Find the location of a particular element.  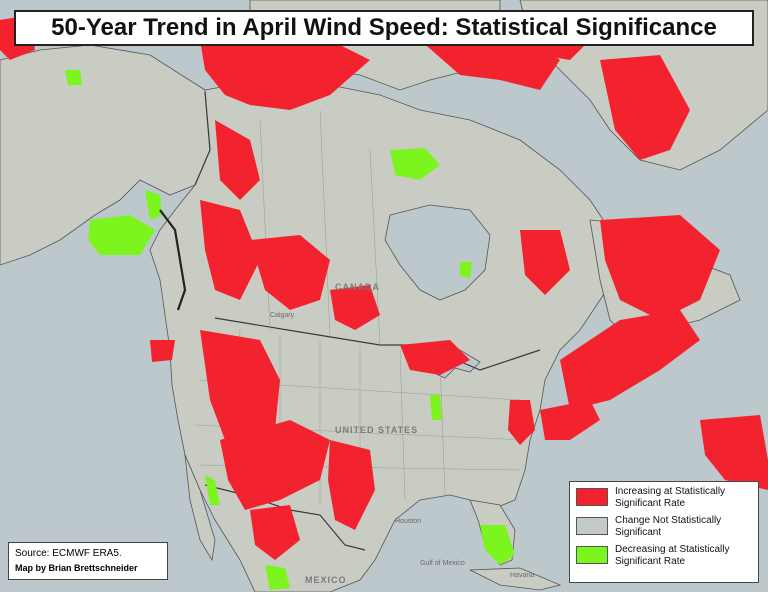

green-gulf-alaska is located at coordinates (121, 235).